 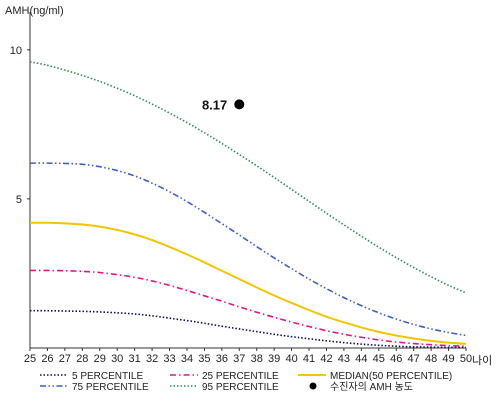 What do you see at coordinates (448, 359) in the screenshot?
I see `x-tick-label: 49` at bounding box center [448, 359].